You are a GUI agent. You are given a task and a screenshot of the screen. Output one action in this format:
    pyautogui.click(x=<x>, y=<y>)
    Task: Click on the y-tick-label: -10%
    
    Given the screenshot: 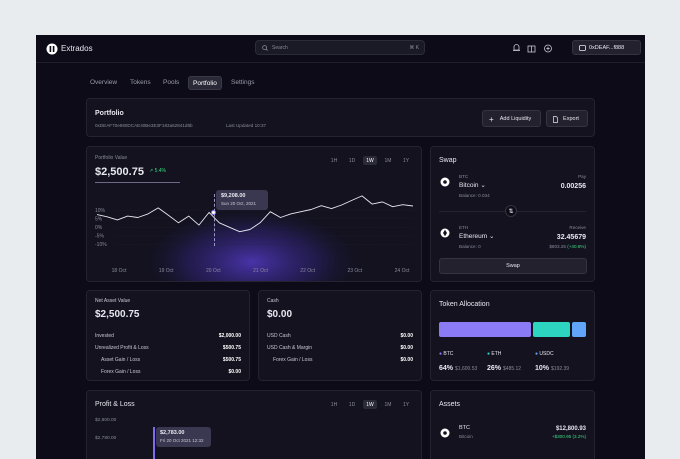 What is the action you would take?
    pyautogui.click(x=101, y=245)
    